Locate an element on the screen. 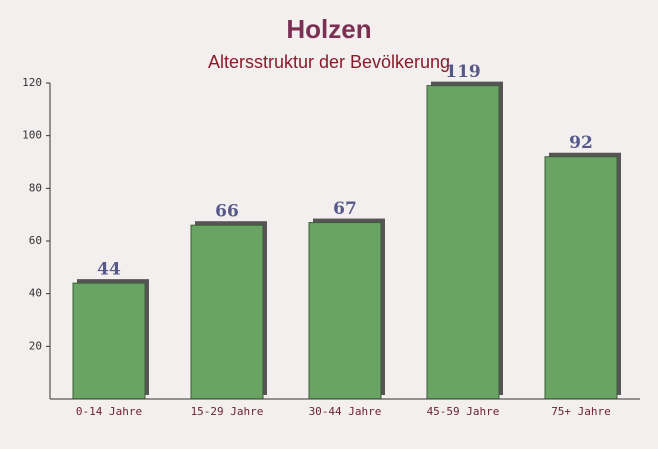  x-tick-label: 0-14 Jahre is located at coordinates (109, 411).